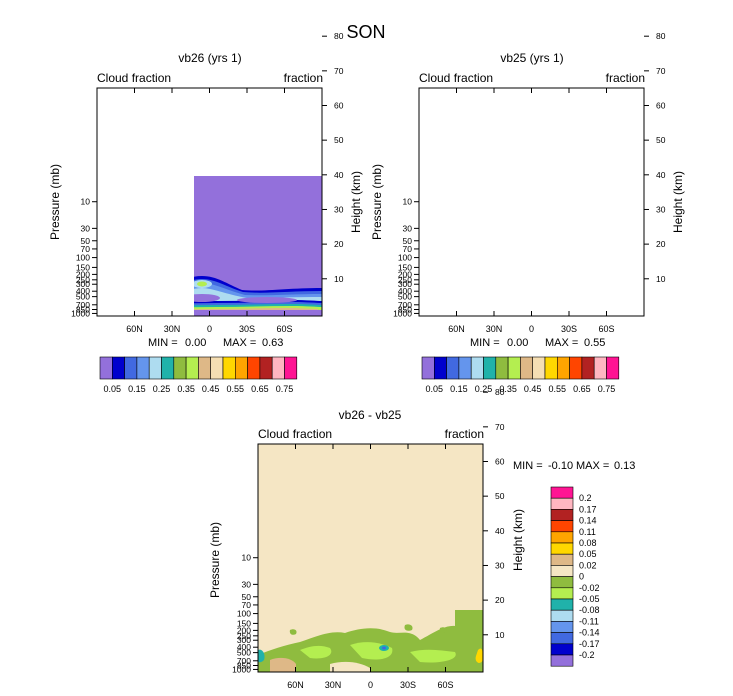 The height and width of the screenshot is (696, 733). What do you see at coordinates (589, 644) in the screenshot?
I see `colorbar-label: -0.17` at bounding box center [589, 644].